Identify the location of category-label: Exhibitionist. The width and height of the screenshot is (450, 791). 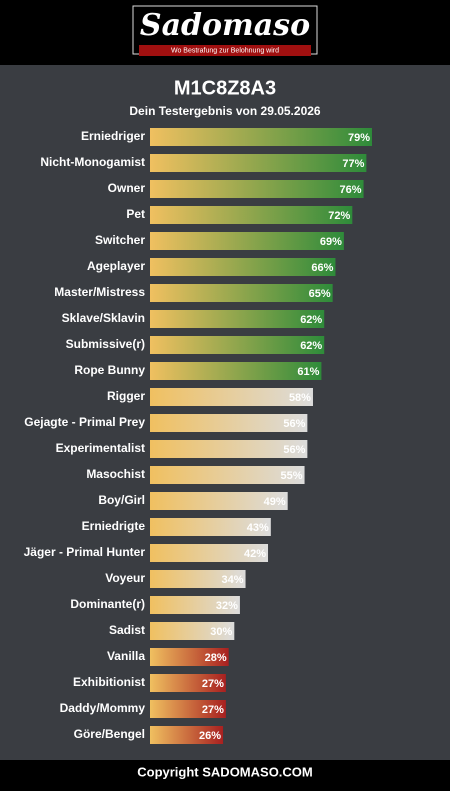
(109, 682).